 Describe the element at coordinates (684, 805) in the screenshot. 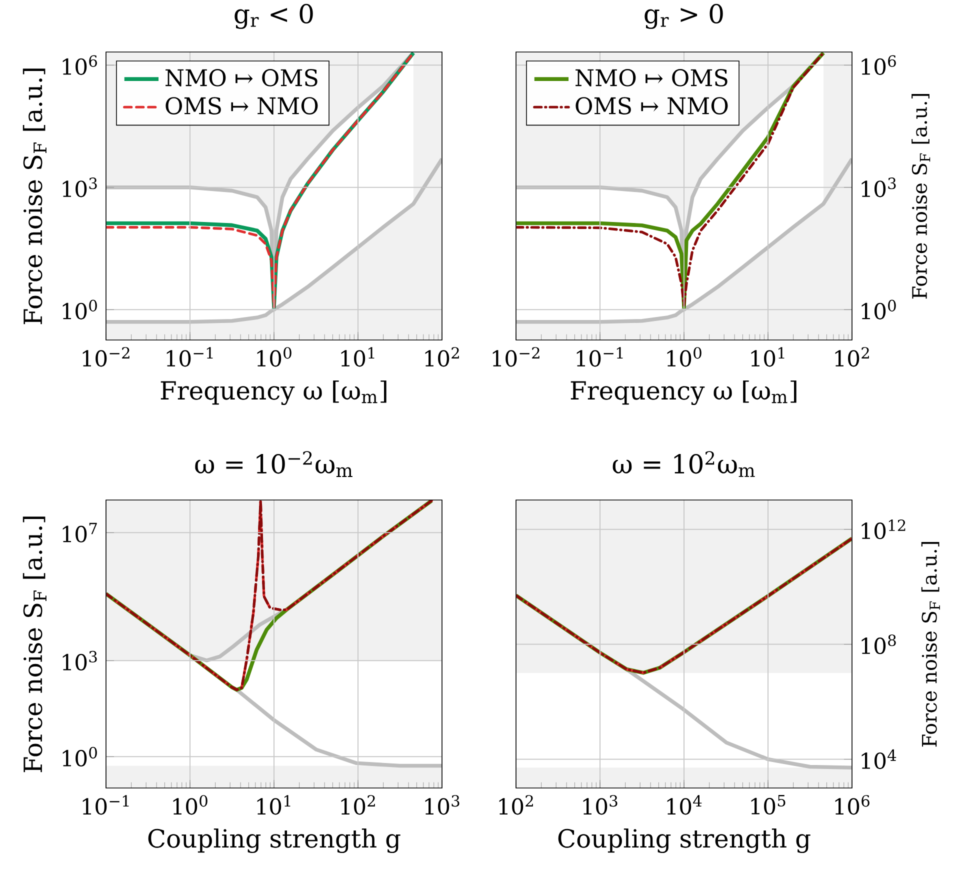

I see `x-tick-label: 10$^{4}$` at that location.